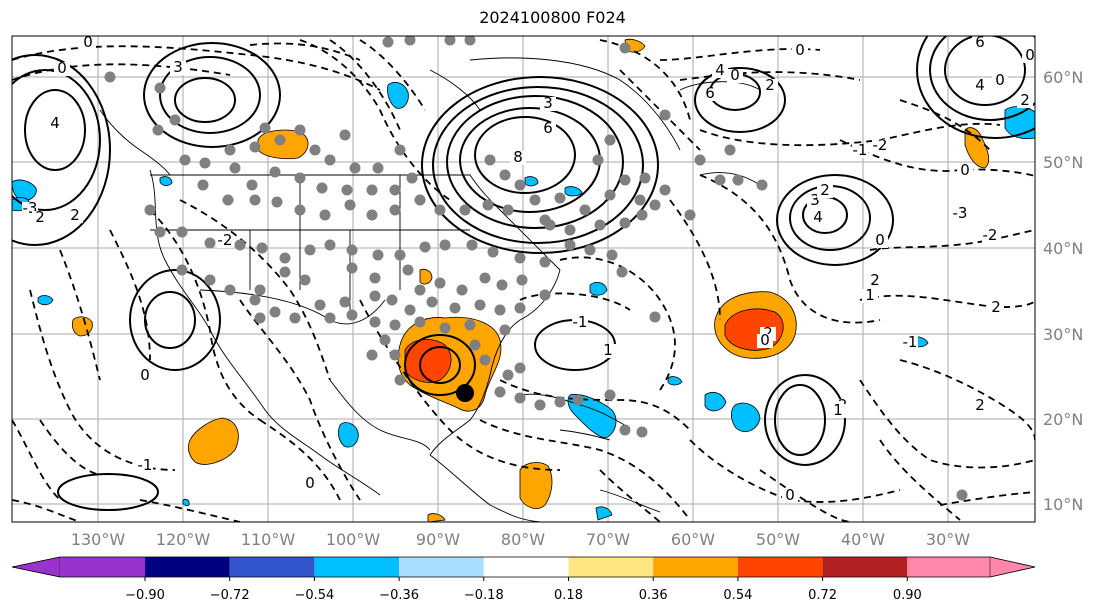 The image size is (1105, 615). I want to click on contour-label: 8, so click(518, 157).